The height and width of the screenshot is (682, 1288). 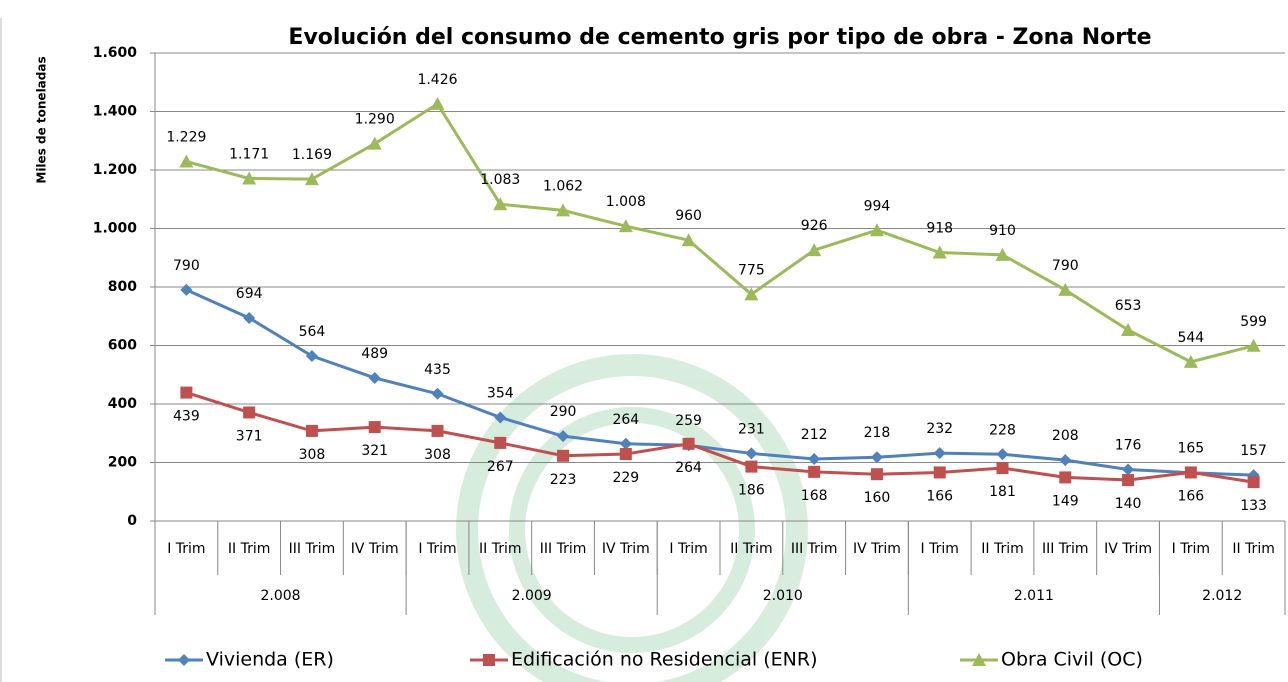 What do you see at coordinates (1065, 266) in the screenshot?
I see `data-label: 790` at bounding box center [1065, 266].